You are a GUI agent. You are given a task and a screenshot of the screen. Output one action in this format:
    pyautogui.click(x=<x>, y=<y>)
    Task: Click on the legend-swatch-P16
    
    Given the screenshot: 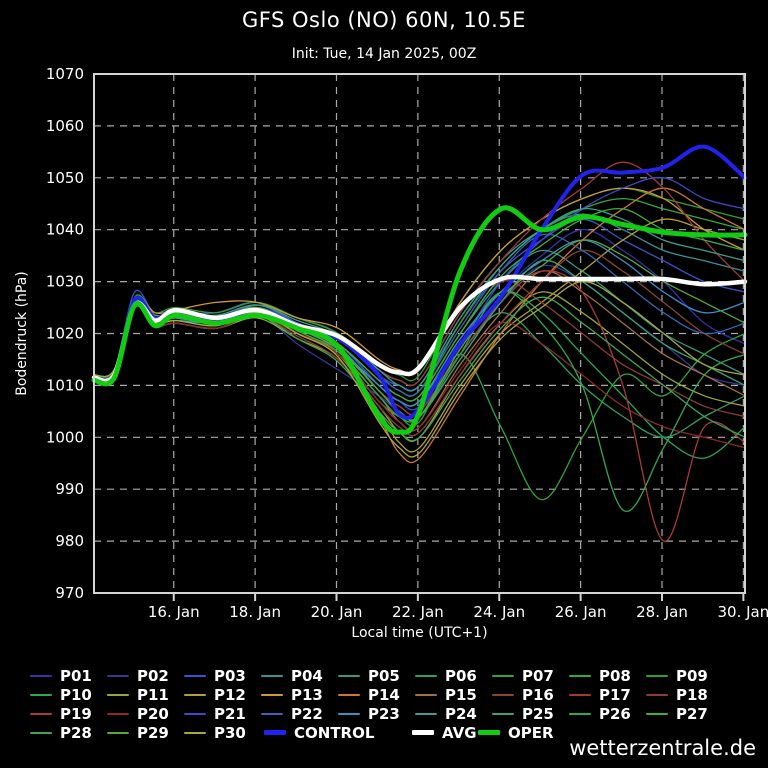 What is the action you would take?
    pyautogui.click(x=503, y=694)
    